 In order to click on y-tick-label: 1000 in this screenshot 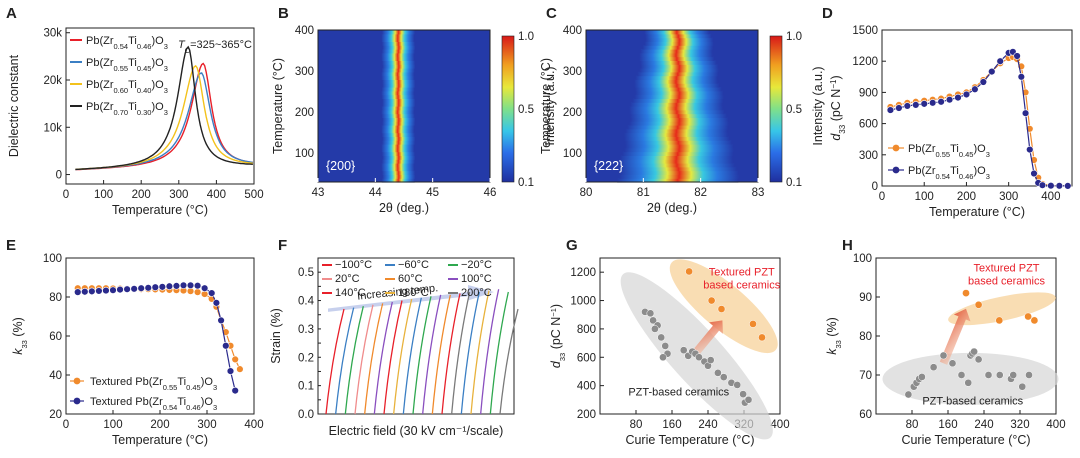, I will do `click(583, 302)`.